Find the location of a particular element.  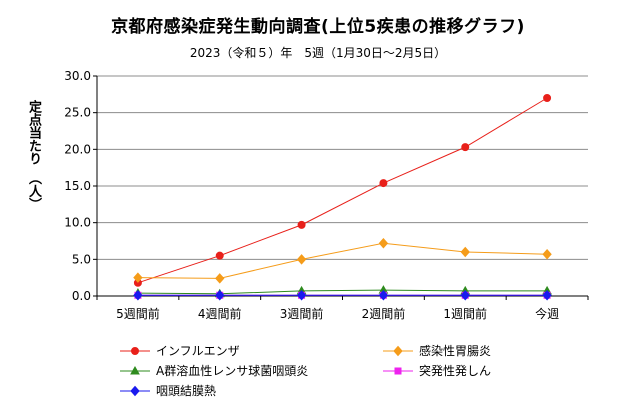

legend-label: A群溶血性レンサ球菌咽頭炎 is located at coordinates (232, 370).